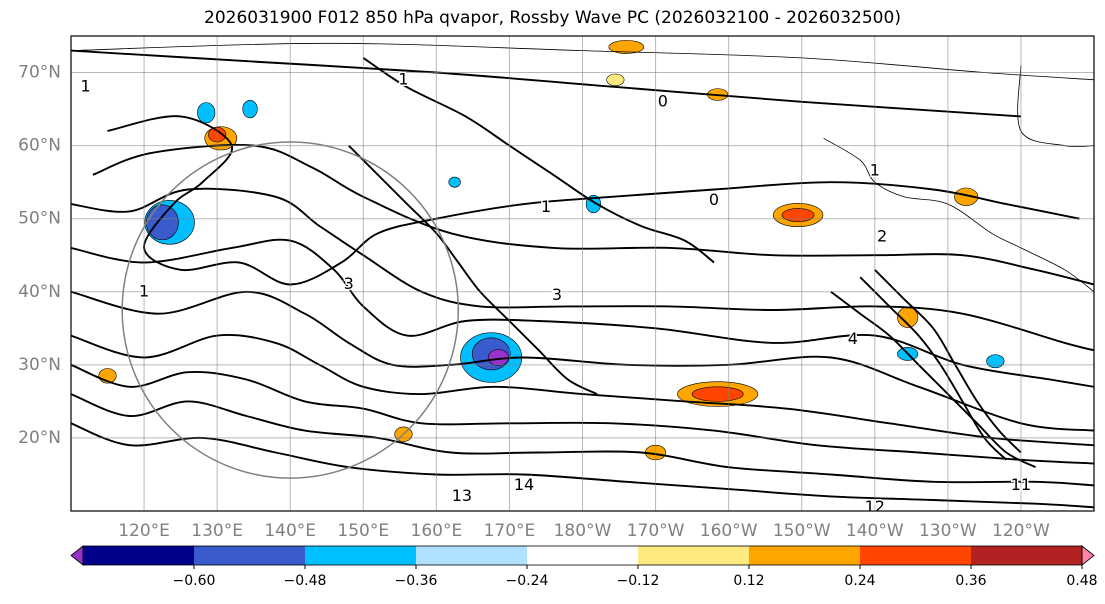 The width and height of the screenshot is (1105, 604). What do you see at coordinates (462, 495) in the screenshot?
I see `contour-label: 13` at bounding box center [462, 495].